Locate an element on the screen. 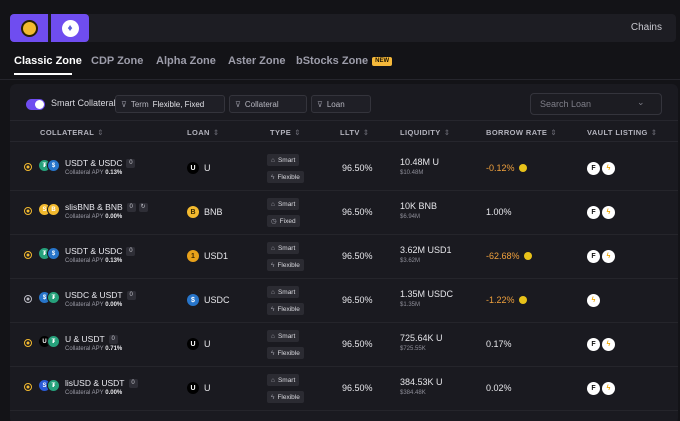  chains-label: Chains is located at coordinates (646, 27).